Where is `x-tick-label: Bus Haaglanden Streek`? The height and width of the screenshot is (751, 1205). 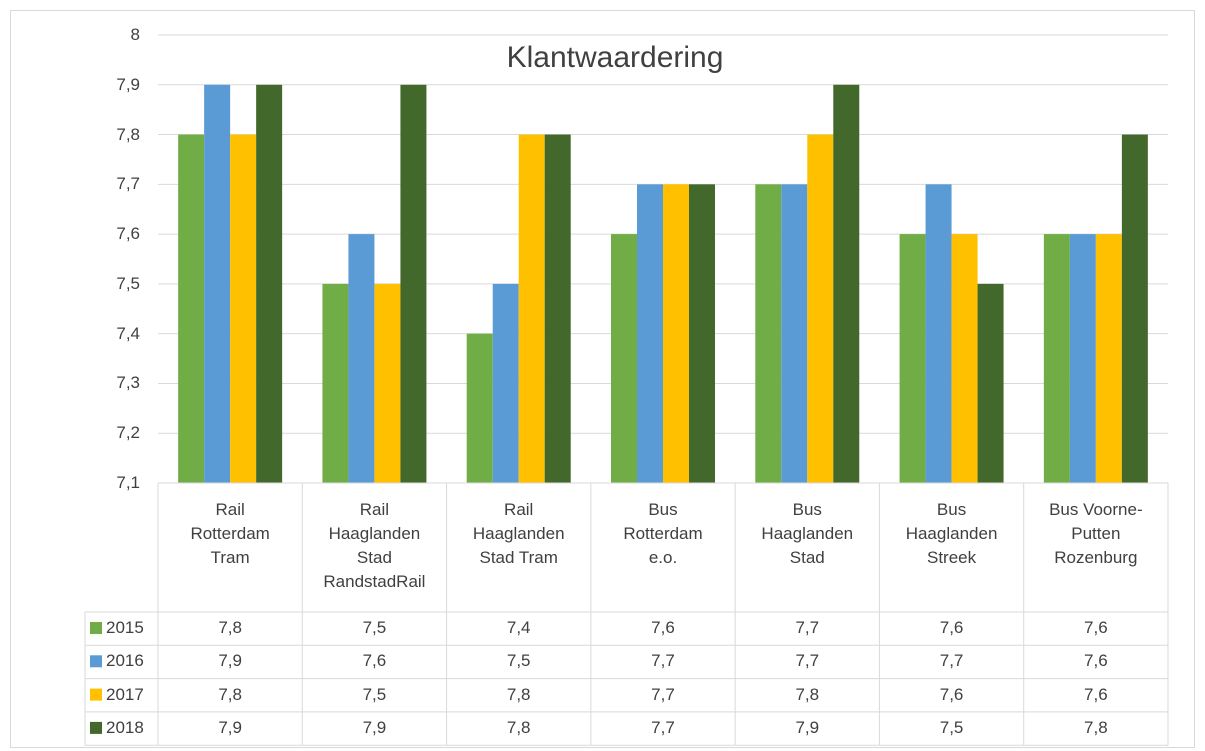
x-tick-label: Bus Haaglanden Streek is located at coordinates (951, 533).